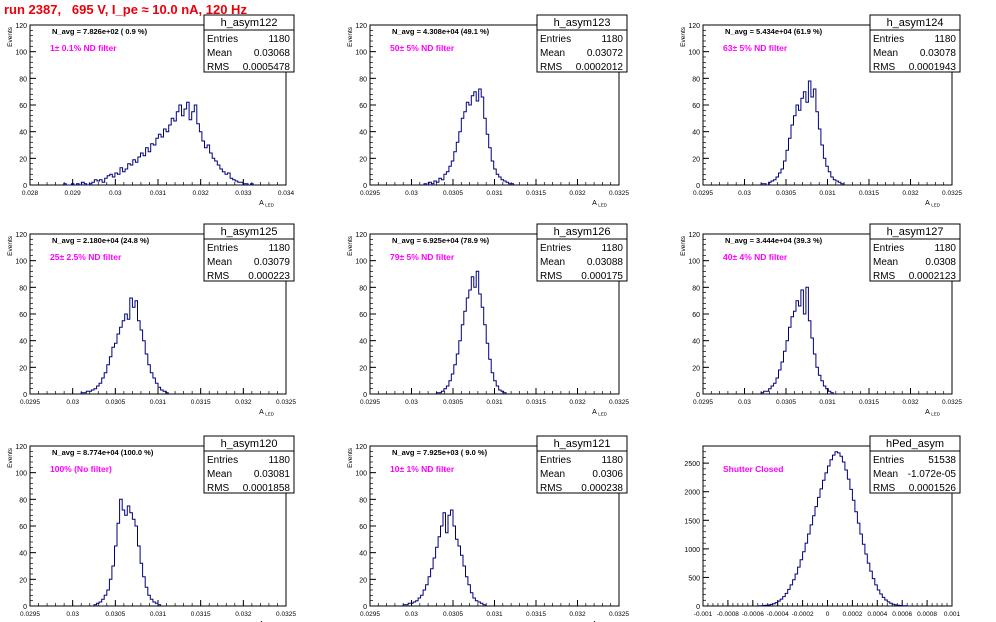  Describe the element at coordinates (272, 53) in the screenshot. I see `stats-value: 0.03068` at that location.